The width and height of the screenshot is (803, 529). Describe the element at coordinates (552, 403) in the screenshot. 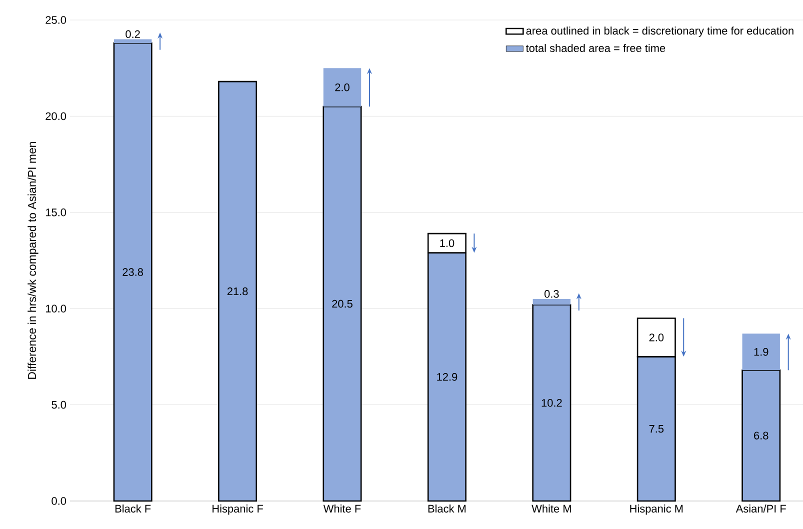

I see `data-label: 10.2` at that location.